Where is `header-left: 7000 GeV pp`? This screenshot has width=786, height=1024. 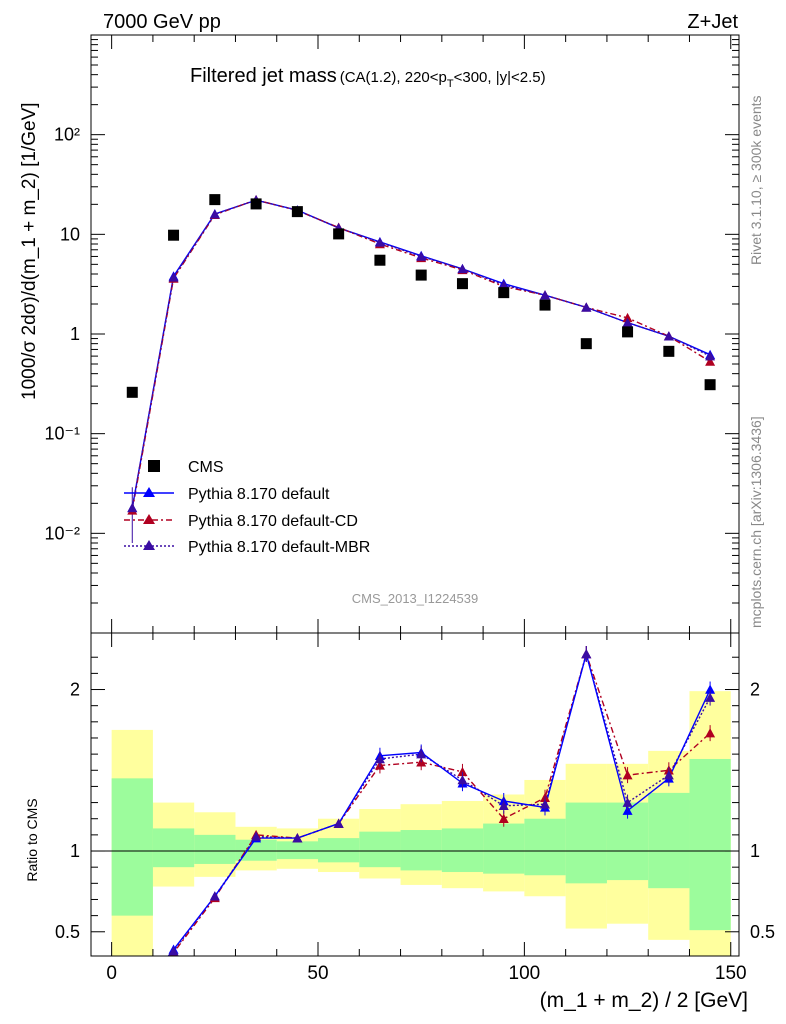
header-left: 7000 GeV pp is located at coordinates (162, 22).